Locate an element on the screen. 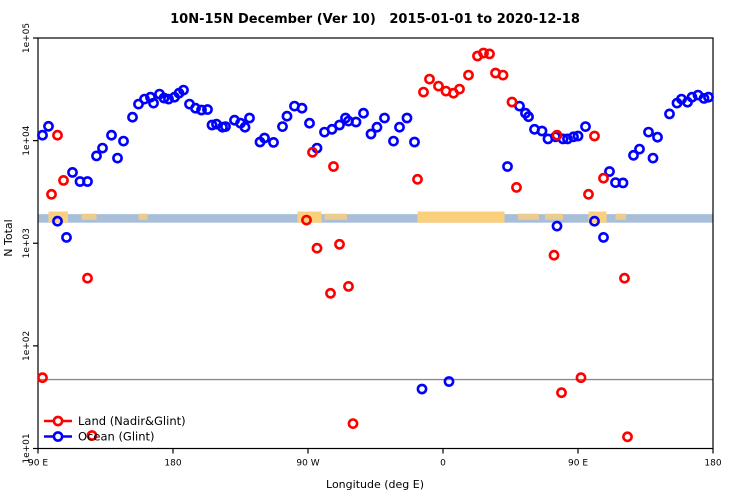 Image resolution: width=750 pixels, height=504 pixels. map-strip-ocean is located at coordinates (375, 218).